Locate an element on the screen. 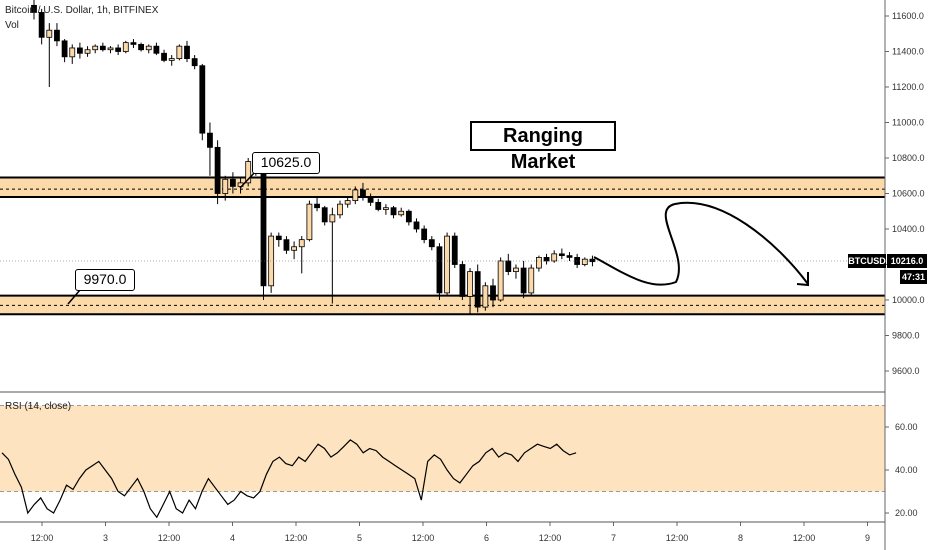 This screenshot has width=932, height=550. y-tick-label: 11600.0 is located at coordinates (908, 16).